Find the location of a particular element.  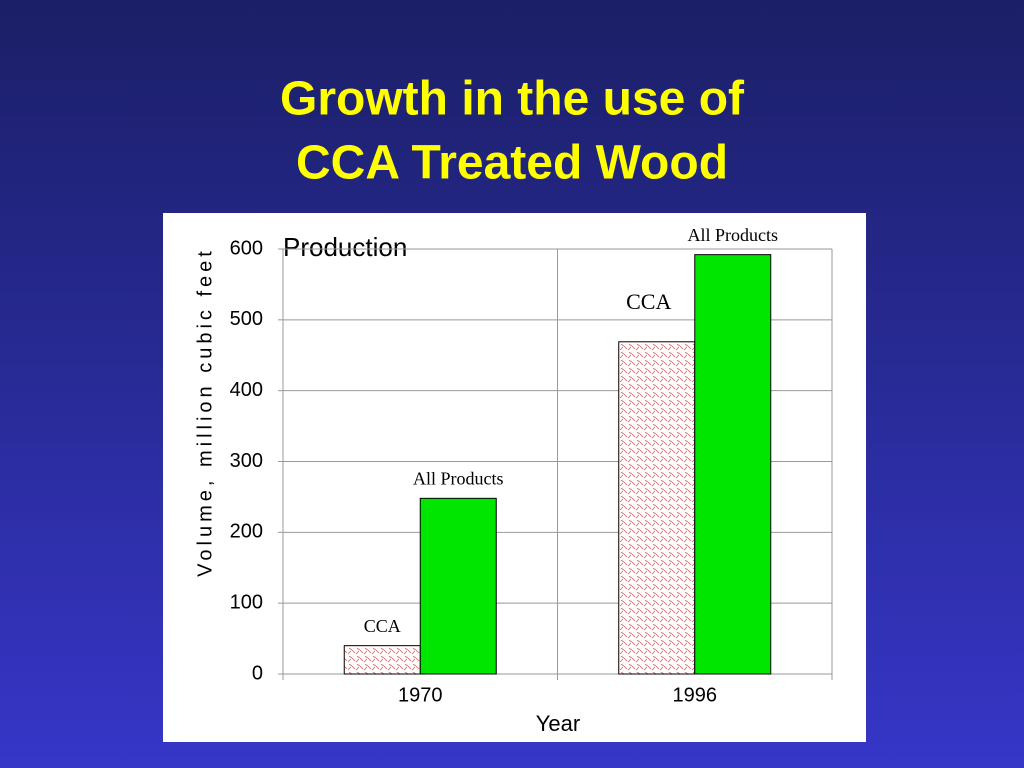

x-tick-label: 1996 is located at coordinates (695, 695).